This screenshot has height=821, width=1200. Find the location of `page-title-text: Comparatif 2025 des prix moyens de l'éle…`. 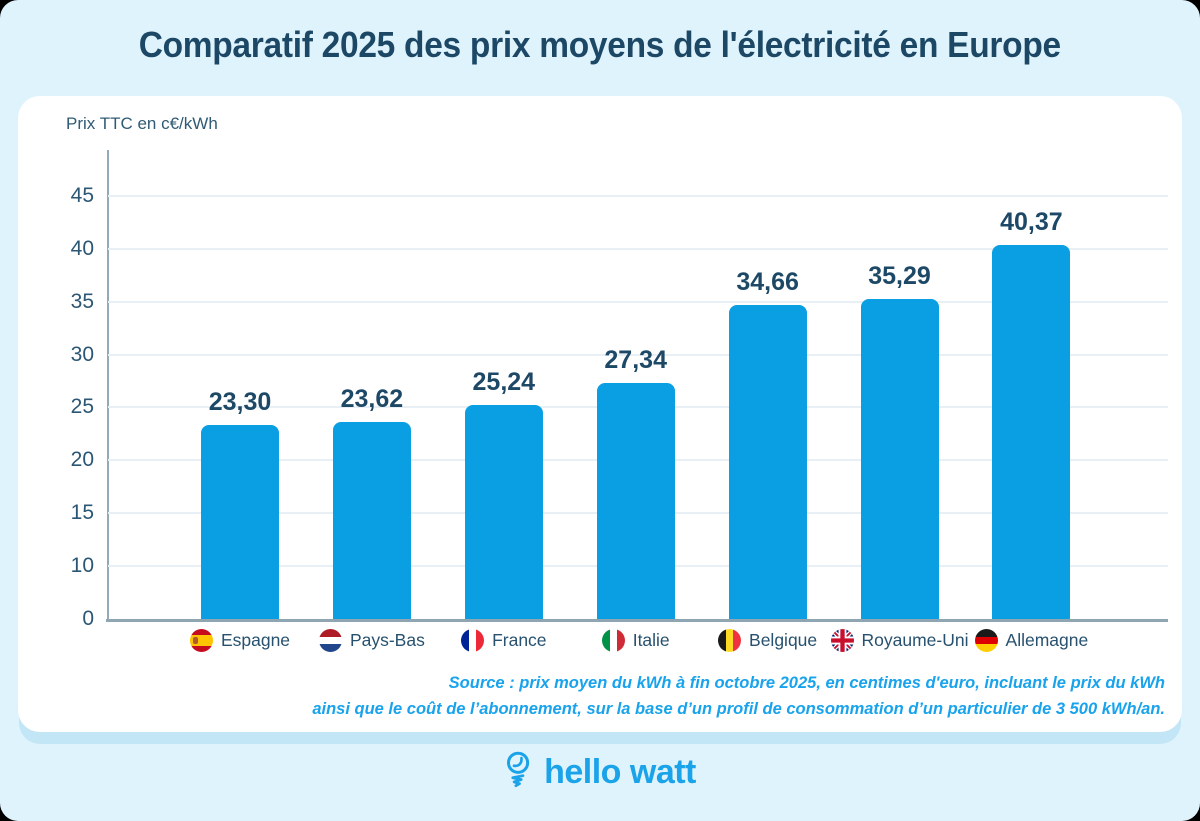

page-title-text: Comparatif 2025 des prix moyens de l'éle… is located at coordinates (600, 44).